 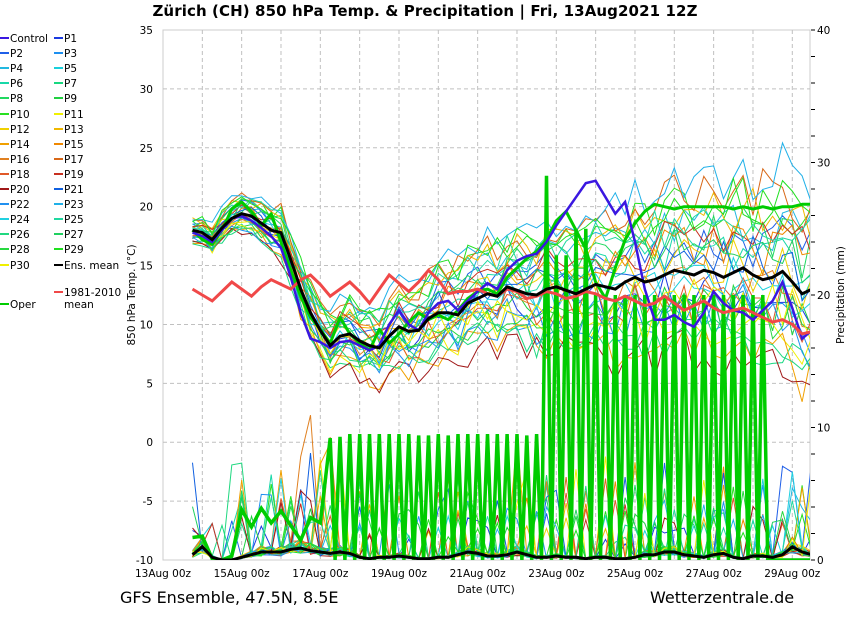 I want to click on legend-item: P7, so click(x=65, y=84).